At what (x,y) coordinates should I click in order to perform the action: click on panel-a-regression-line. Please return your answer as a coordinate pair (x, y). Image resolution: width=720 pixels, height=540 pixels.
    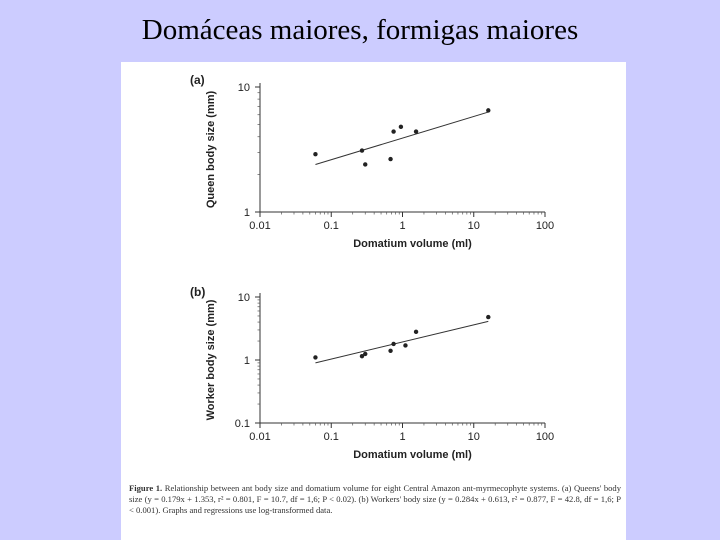
    Looking at the image, I should click on (402, 138).